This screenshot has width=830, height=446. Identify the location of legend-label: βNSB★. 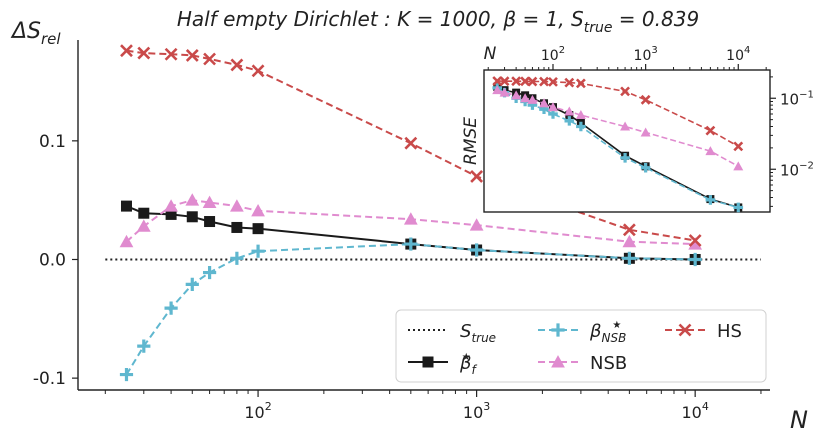
(607, 332).